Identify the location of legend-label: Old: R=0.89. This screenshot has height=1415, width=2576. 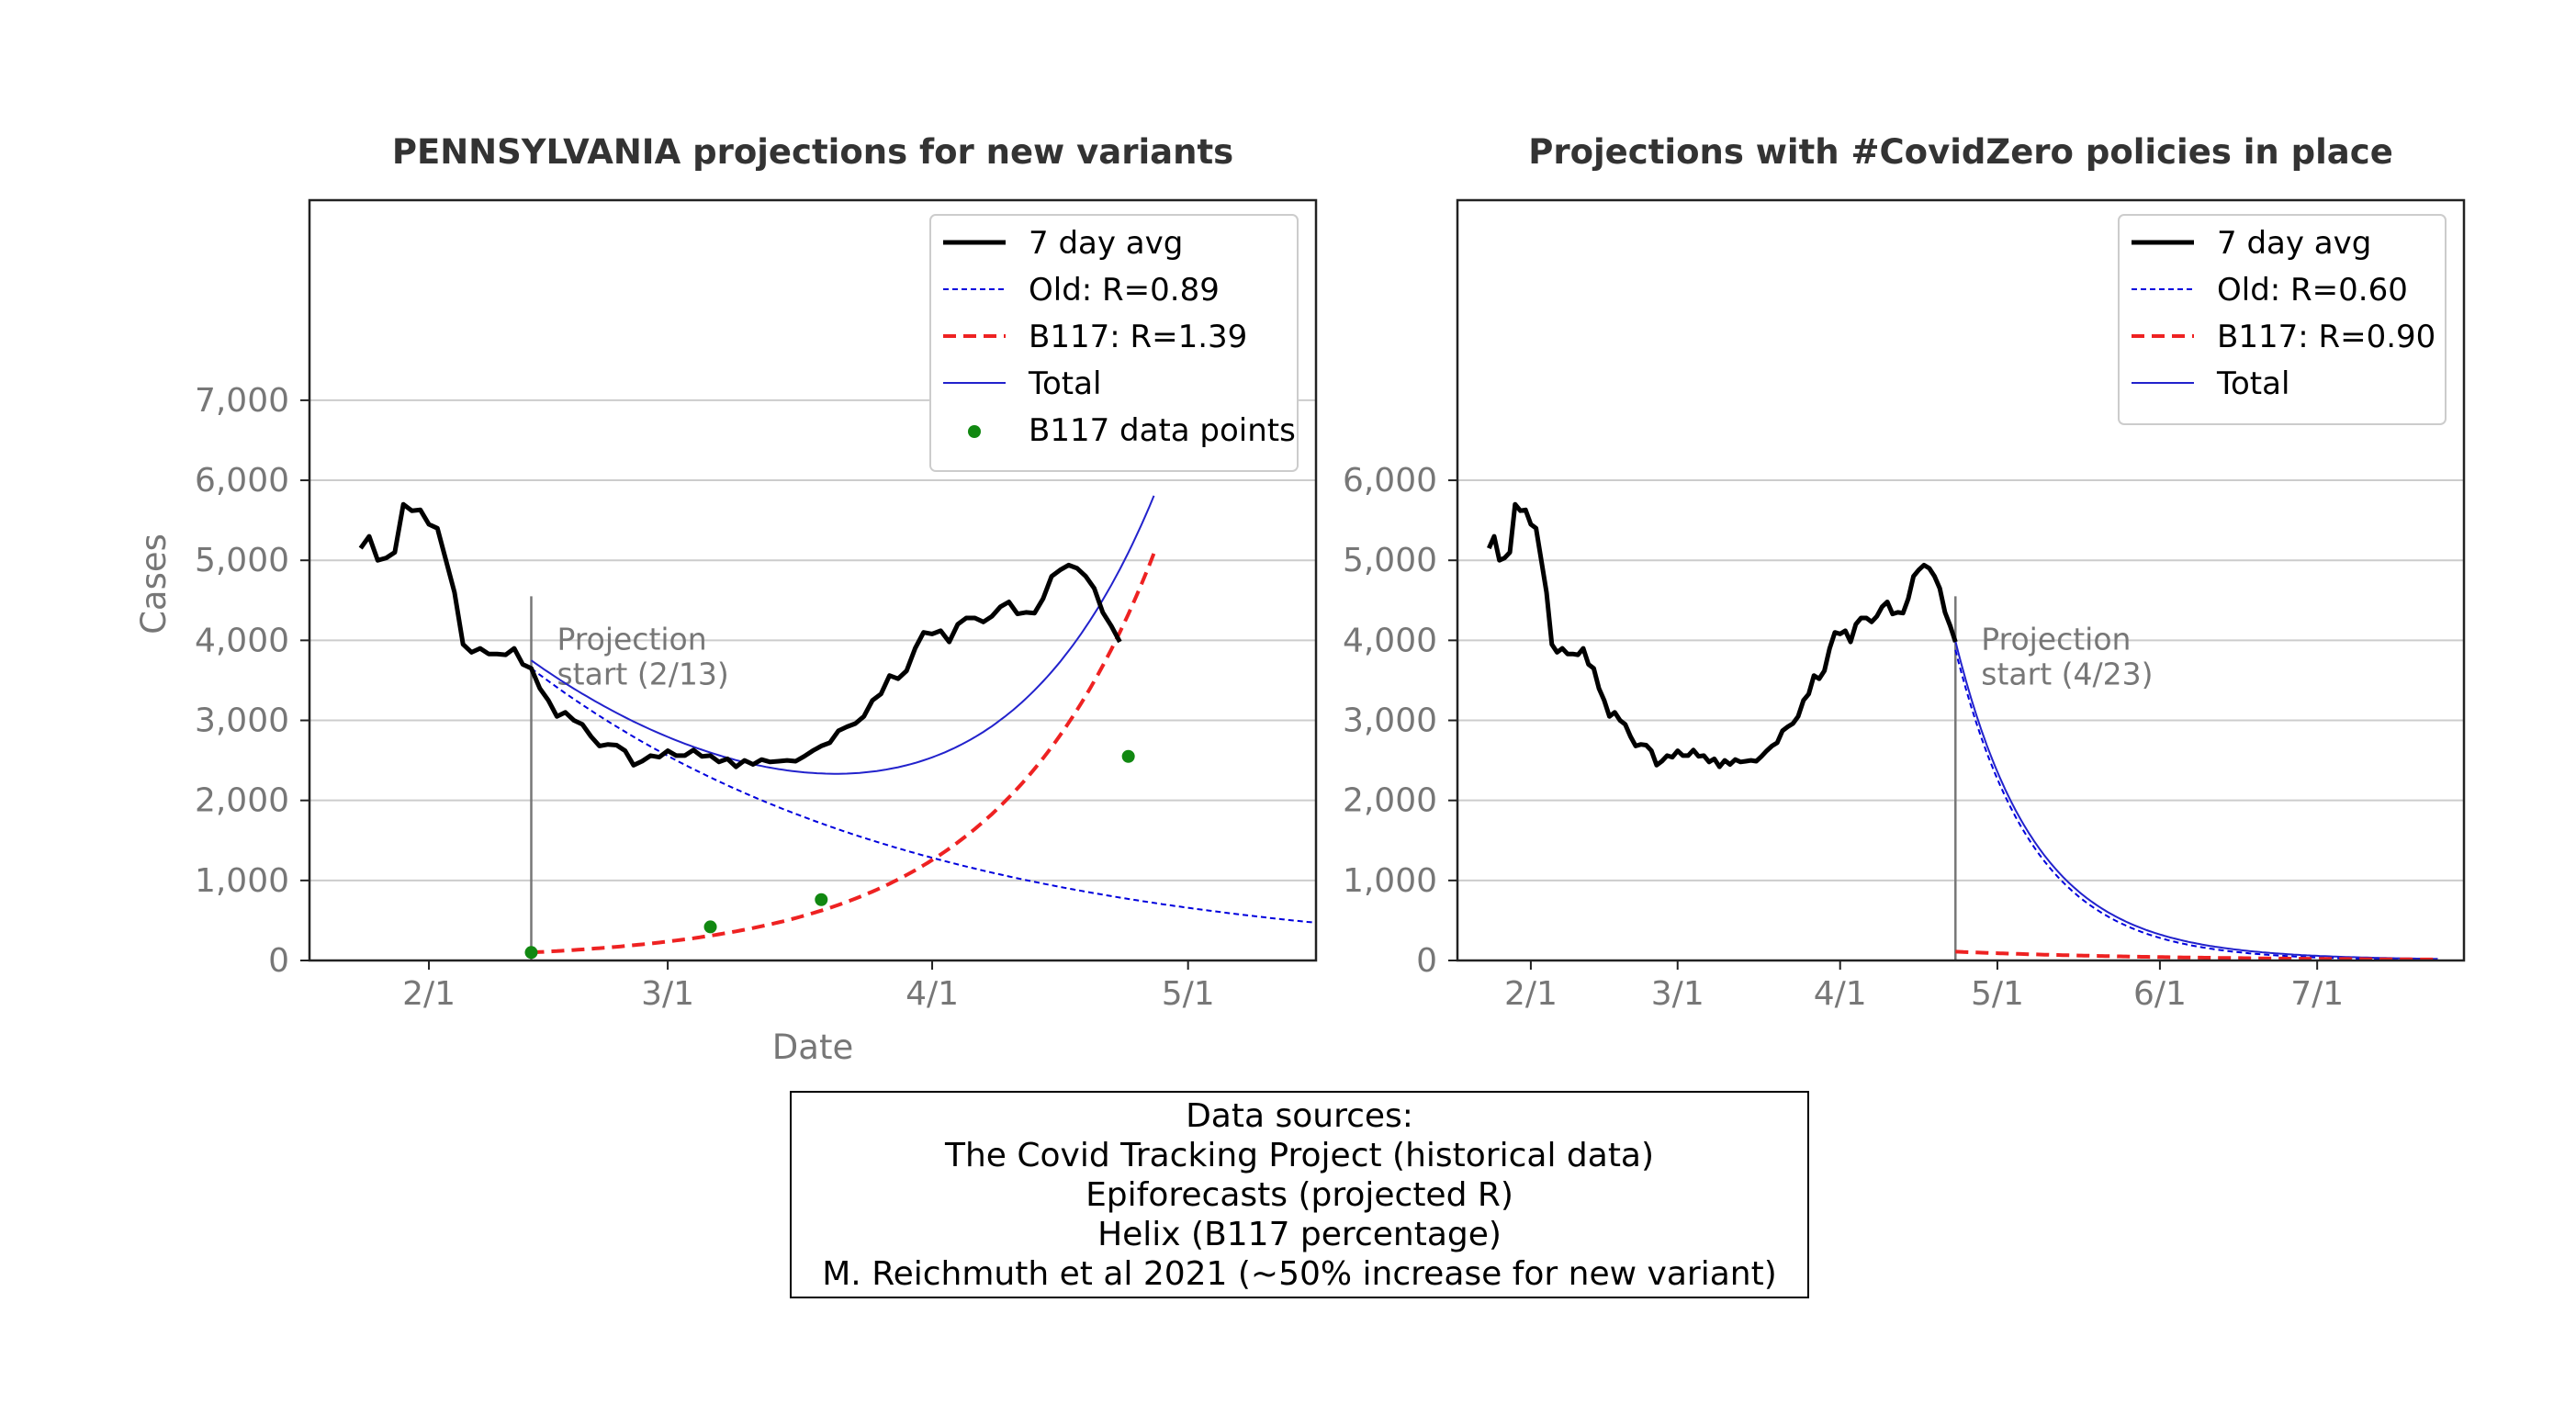
(1124, 290).